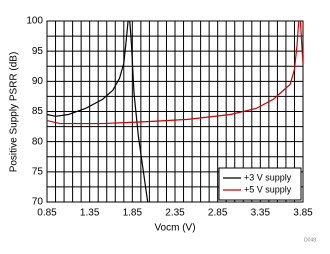 The height and width of the screenshot is (254, 330). I want to click on x-tick-label: 0.85, so click(47, 213).